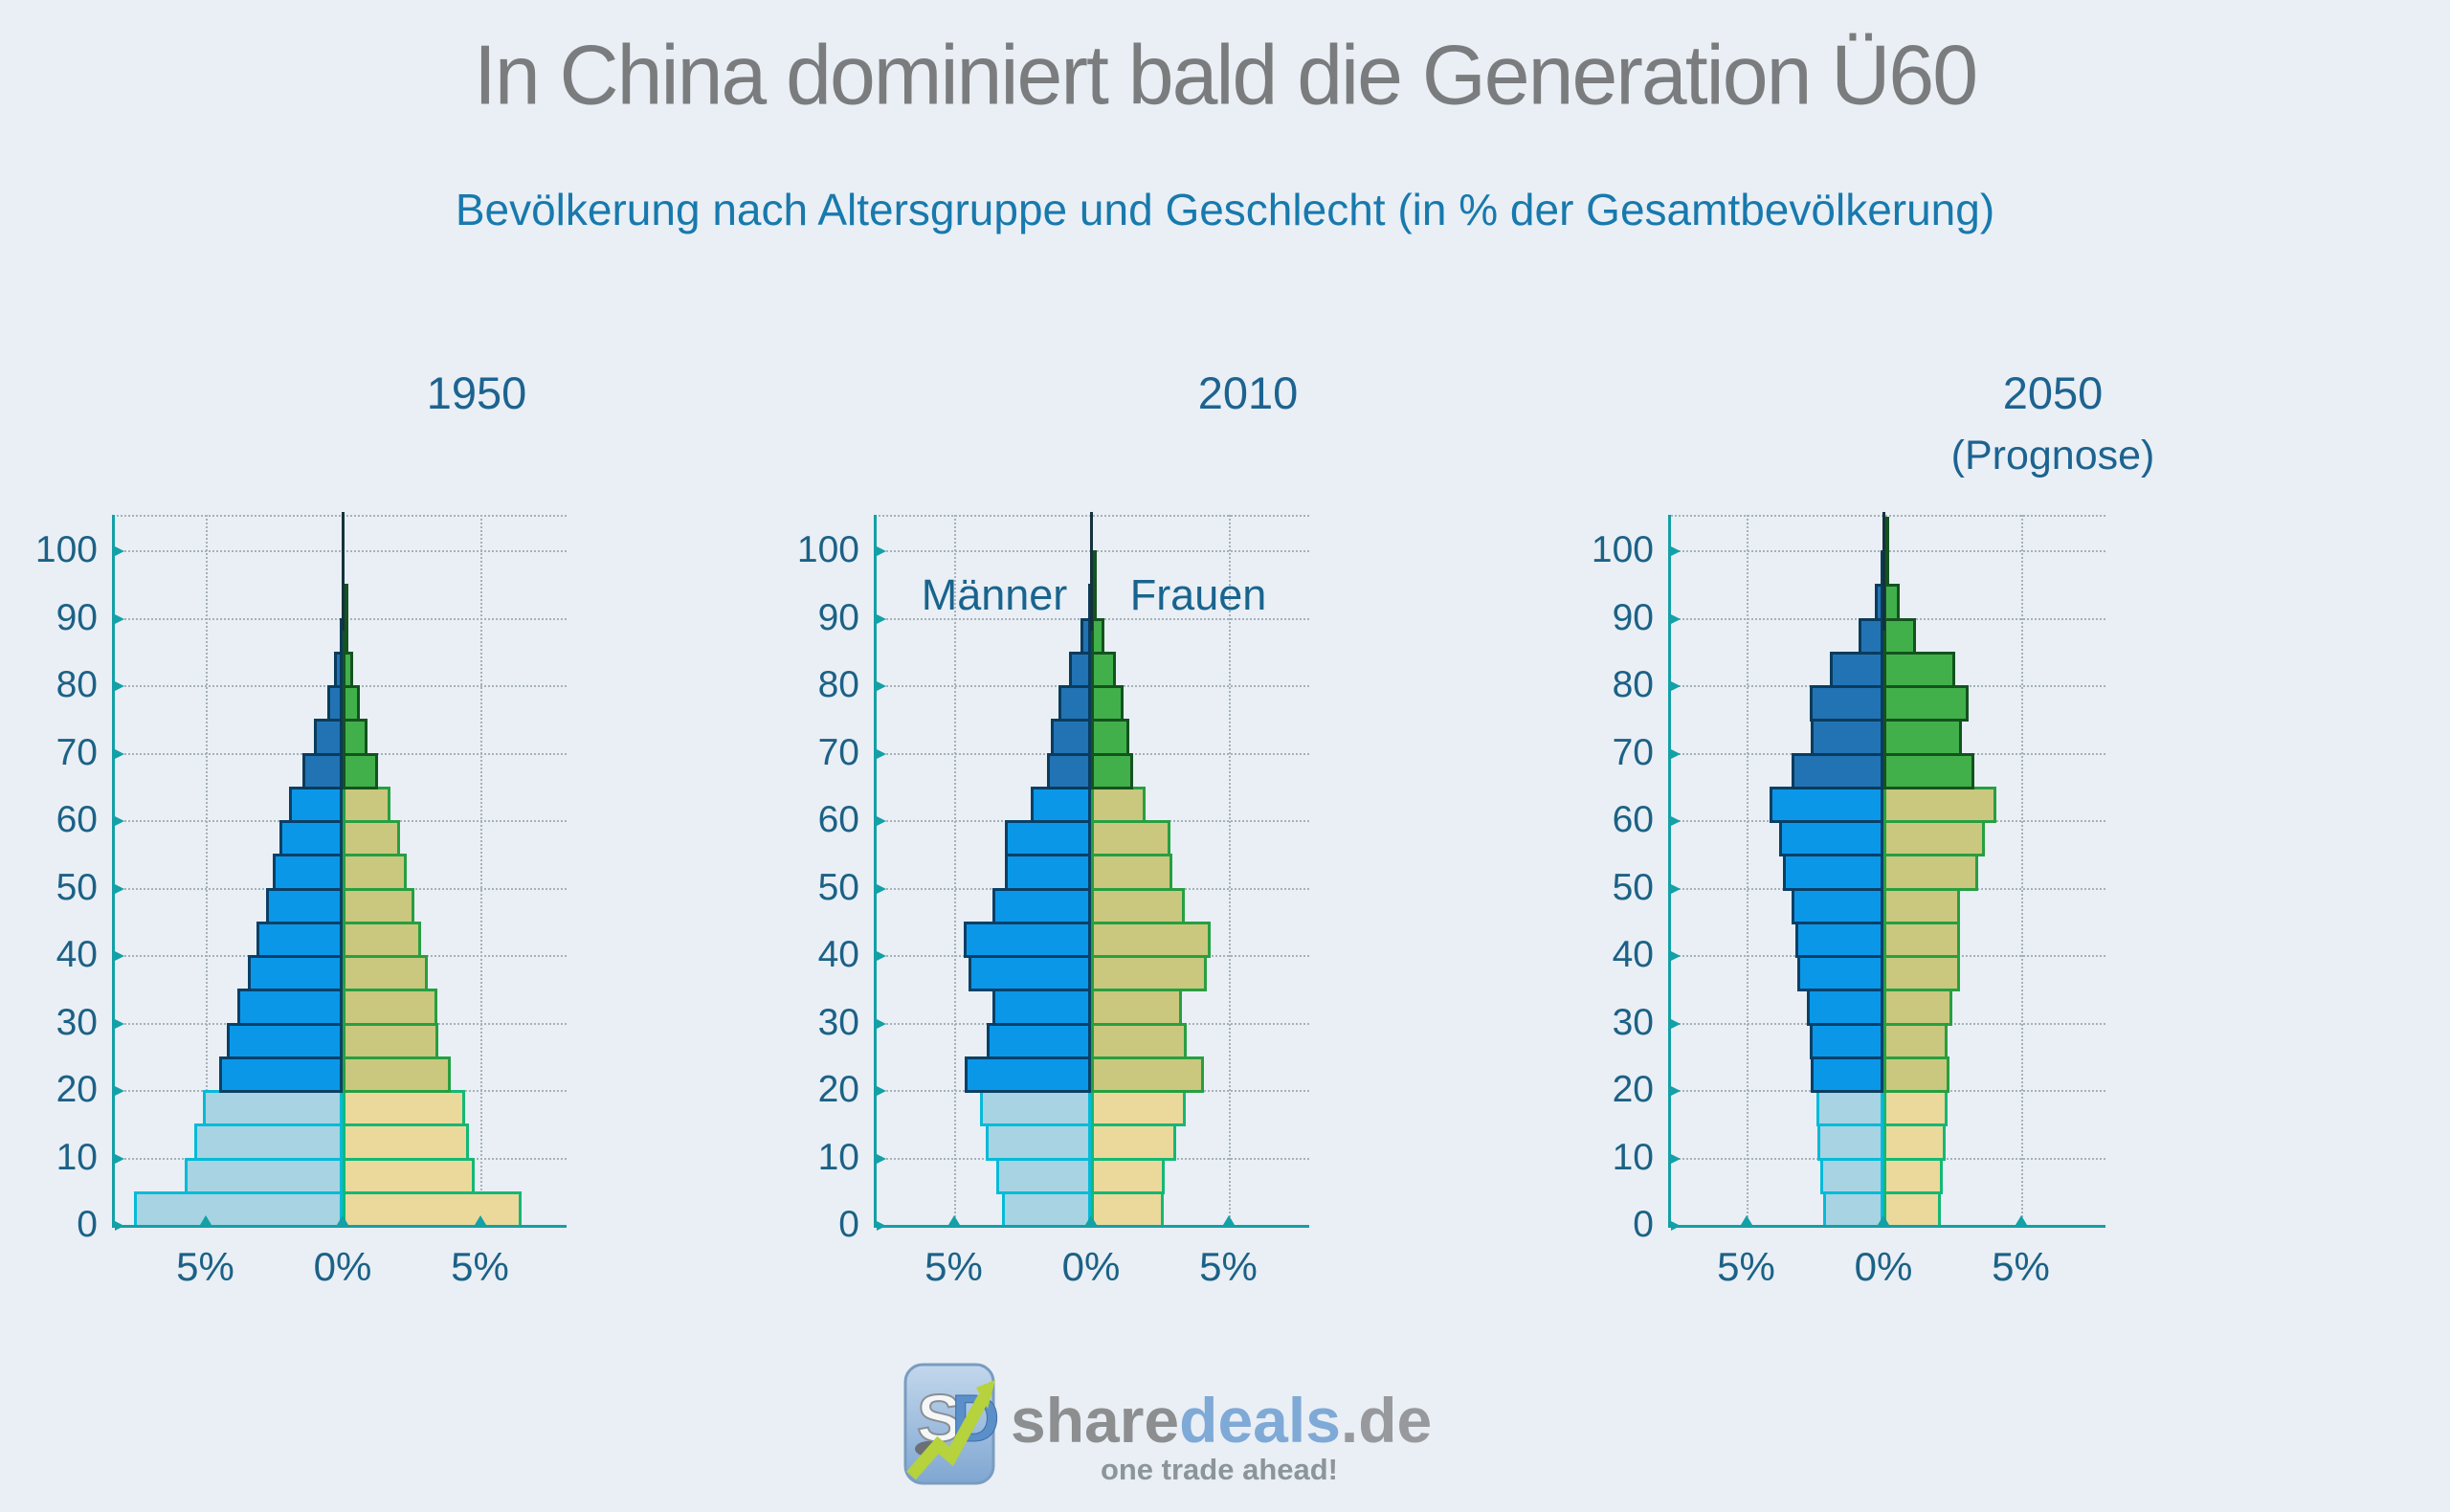 The height and width of the screenshot is (1512, 2450). I want to click on x-axis-1950, so click(340, 1226).